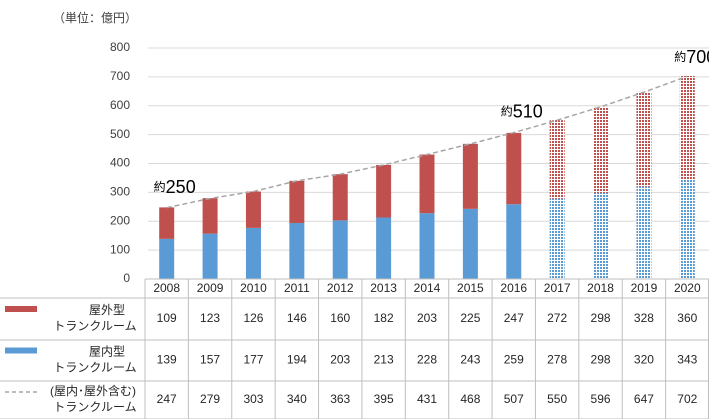  Describe the element at coordinates (167, 360) in the screenshot. I see `table-value: 139` at that location.